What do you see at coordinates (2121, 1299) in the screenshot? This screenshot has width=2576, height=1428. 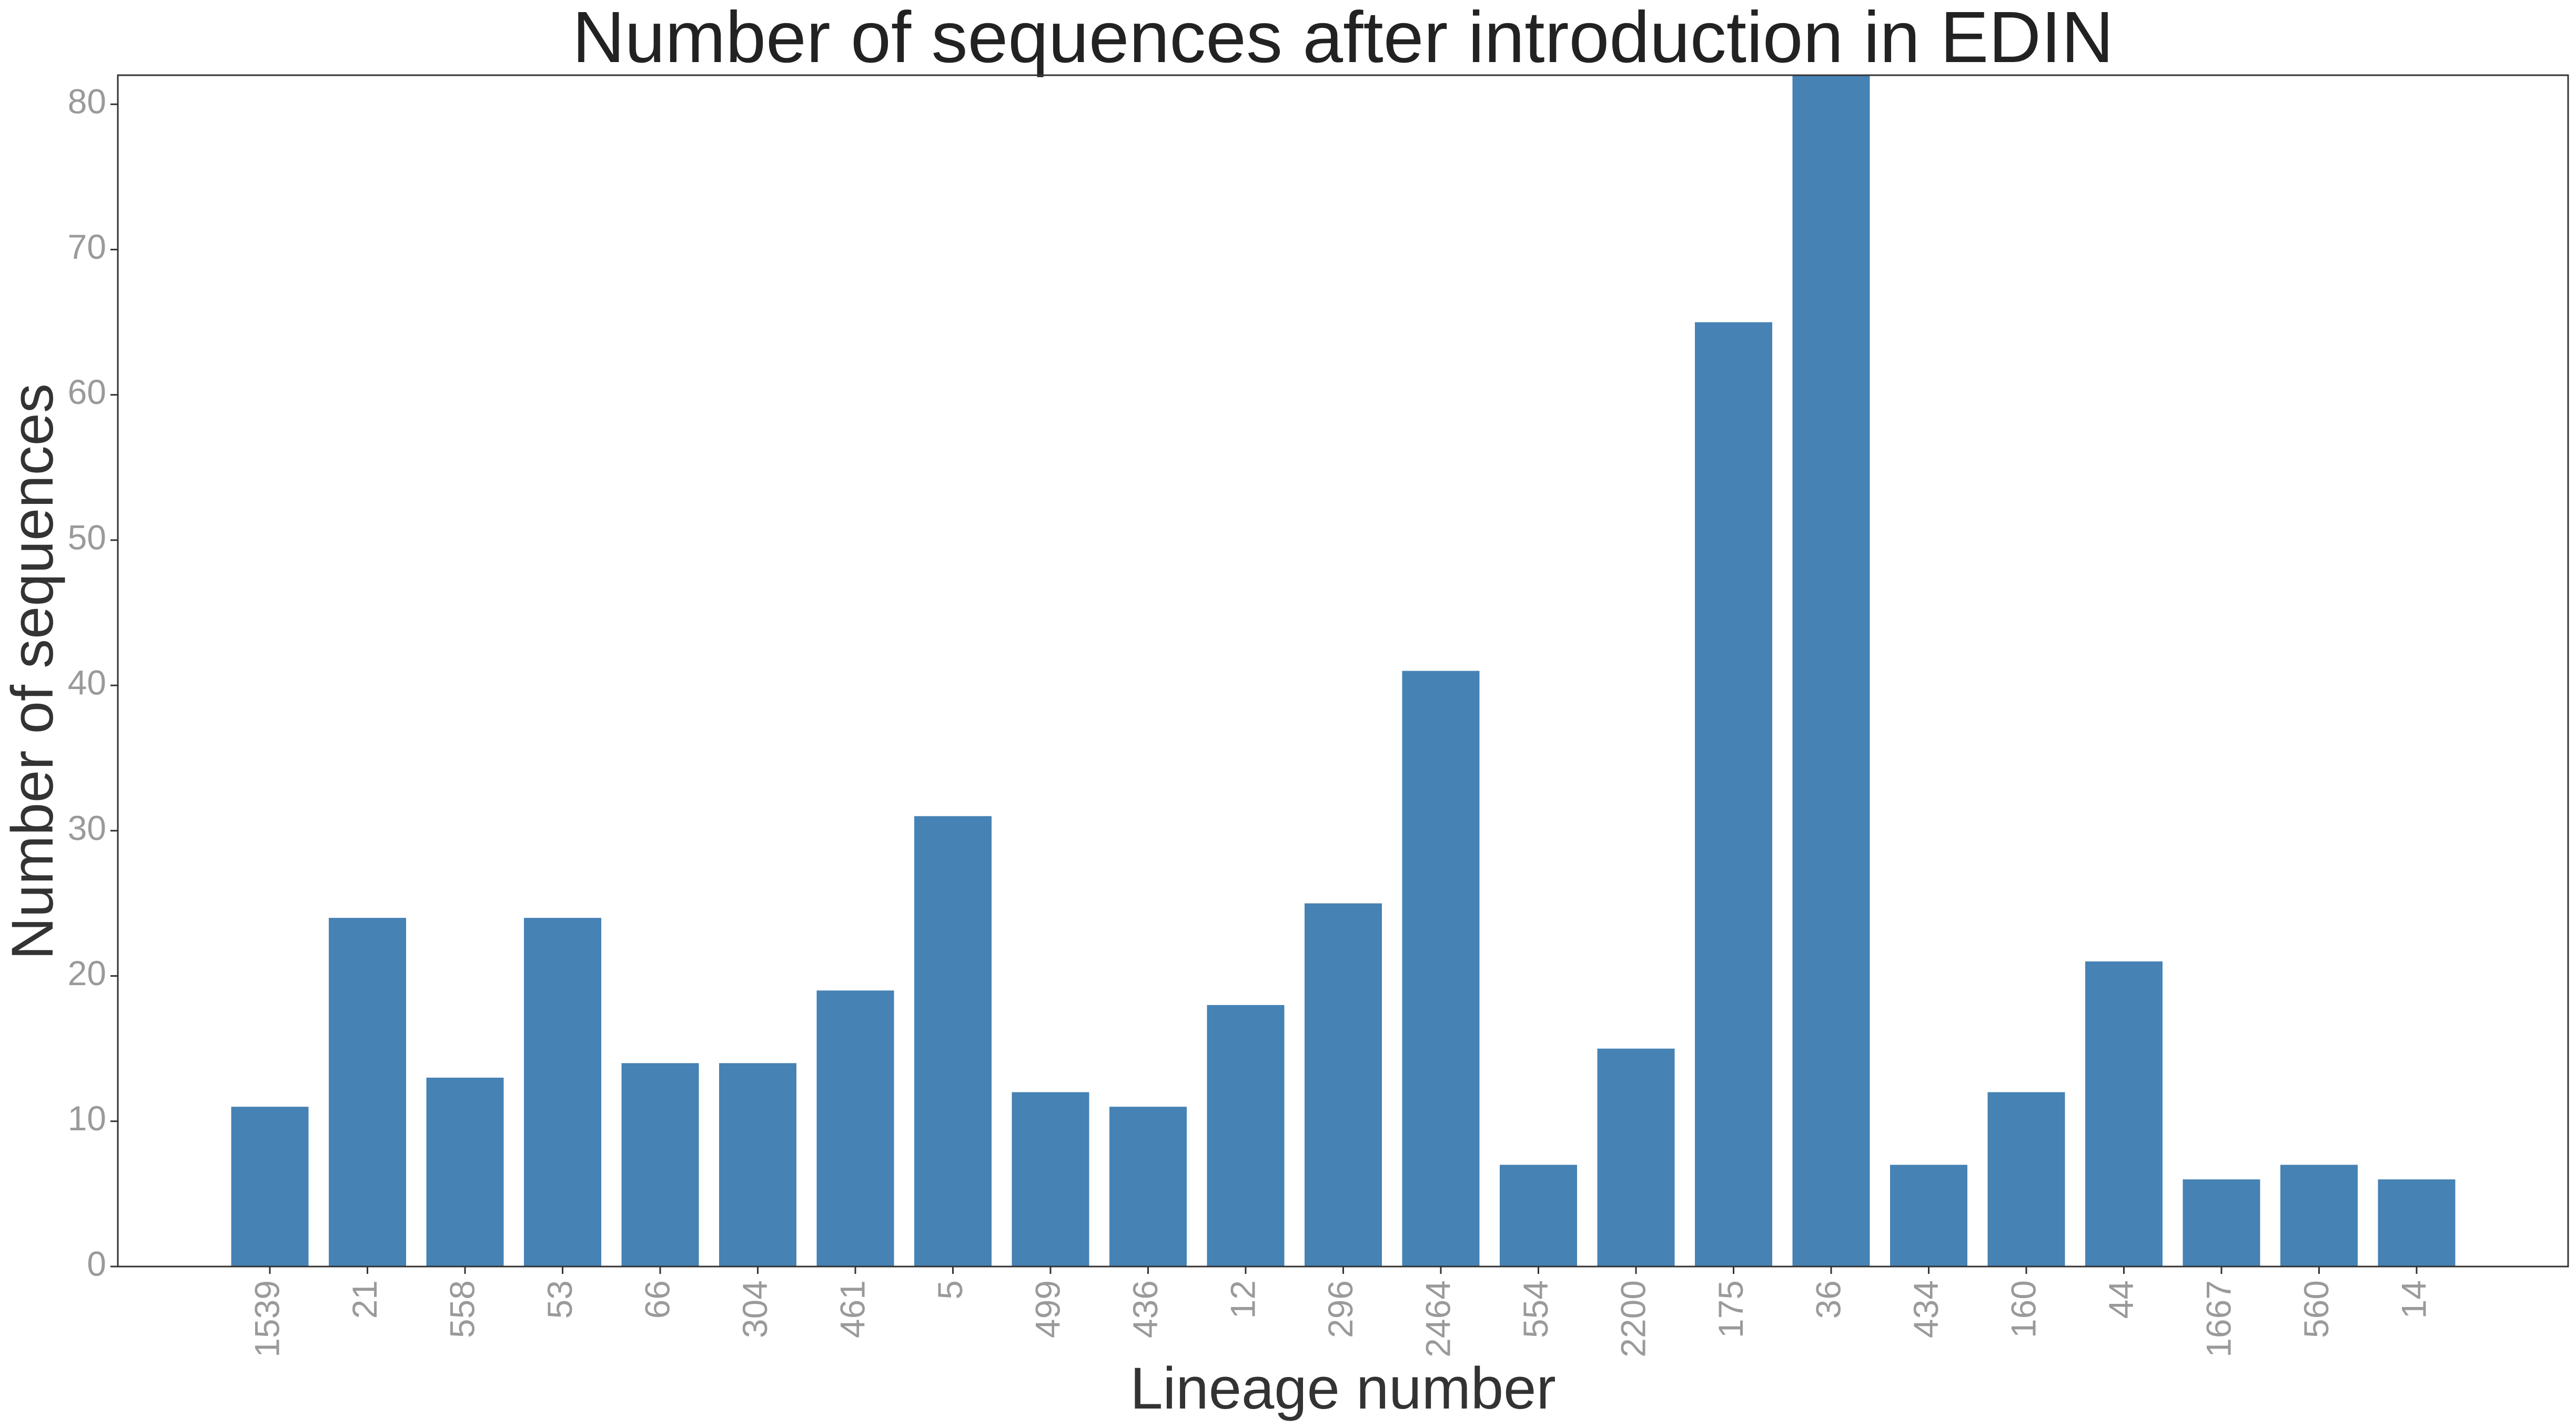 I see `x-tick-label: 44` at bounding box center [2121, 1299].